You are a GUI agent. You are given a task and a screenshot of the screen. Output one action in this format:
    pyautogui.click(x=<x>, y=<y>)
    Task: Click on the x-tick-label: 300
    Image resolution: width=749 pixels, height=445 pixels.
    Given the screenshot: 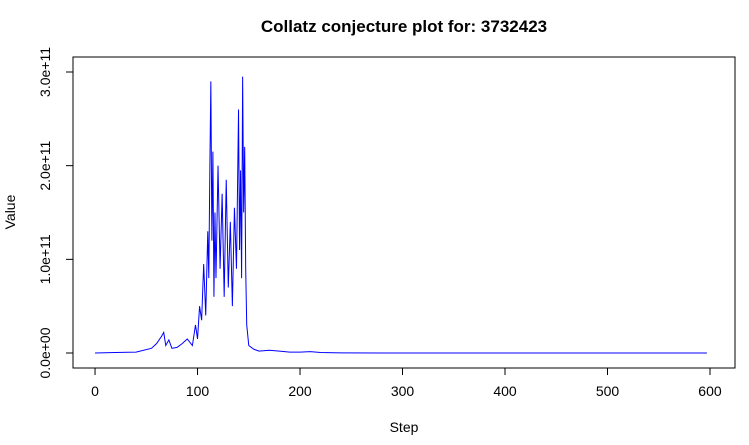 What is the action you would take?
    pyautogui.click(x=403, y=391)
    